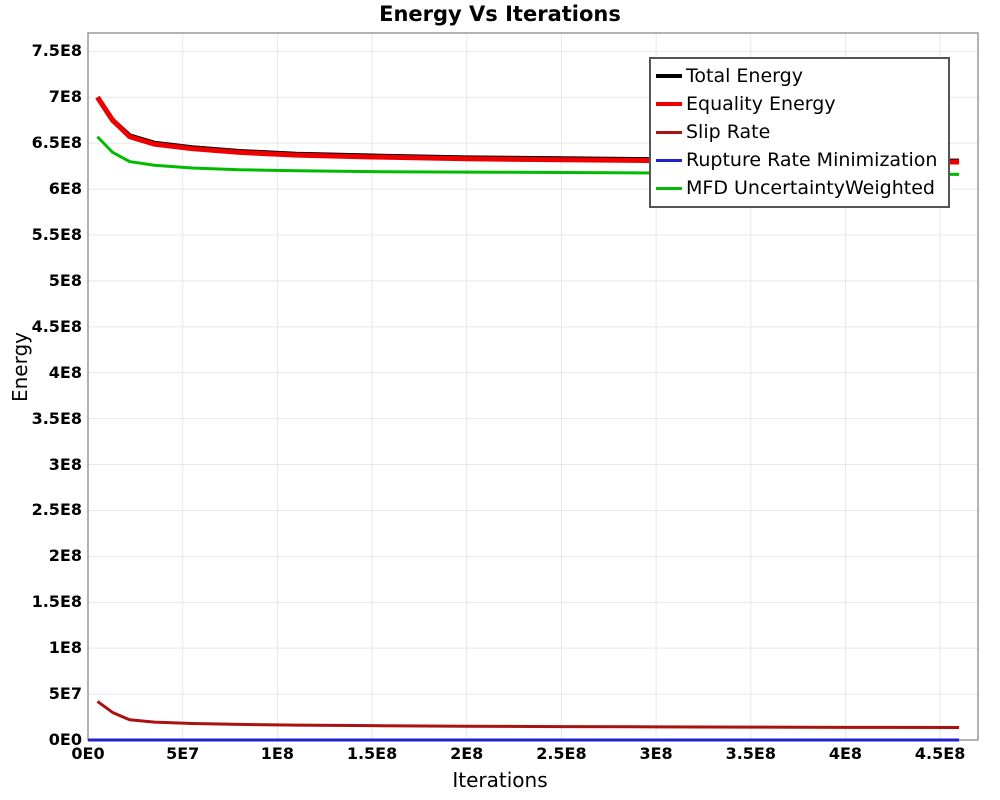  I want to click on legend-swatch-equality-energy, so click(669, 104).